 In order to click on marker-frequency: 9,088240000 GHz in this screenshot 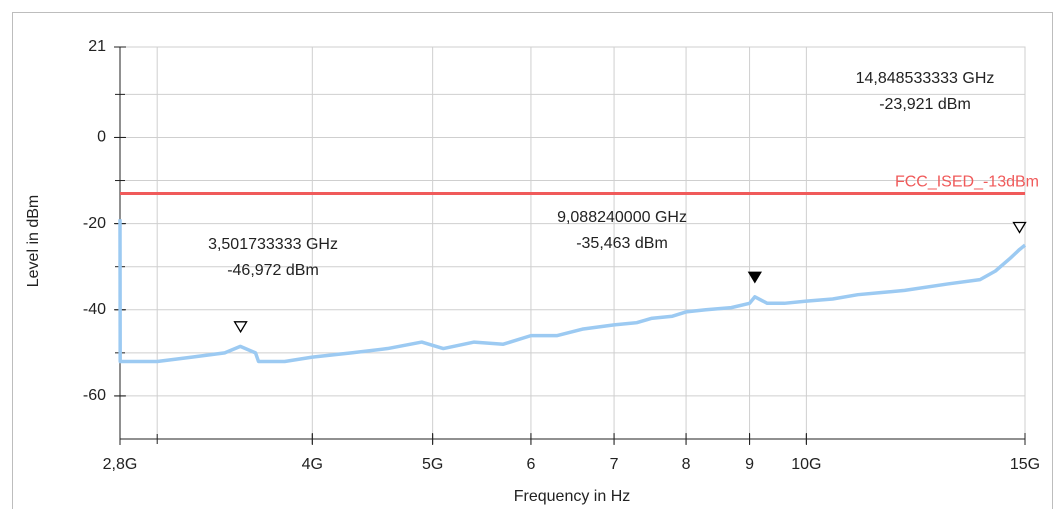, I will do `click(622, 217)`.